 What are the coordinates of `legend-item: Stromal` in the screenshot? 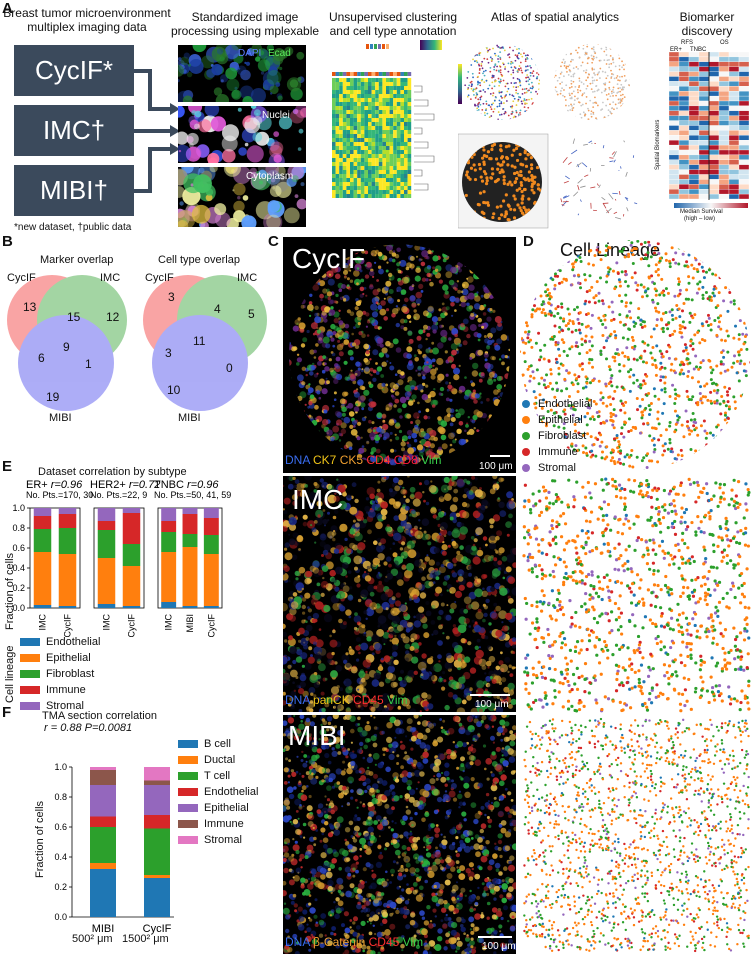 It's located at (60, 706).